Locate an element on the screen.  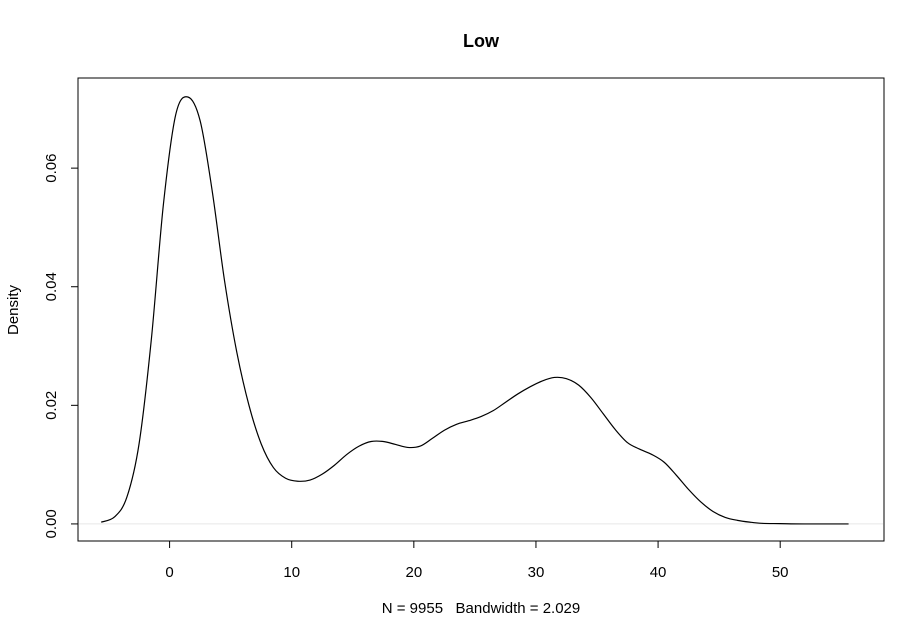
x-tick-label: 40 is located at coordinates (658, 572).